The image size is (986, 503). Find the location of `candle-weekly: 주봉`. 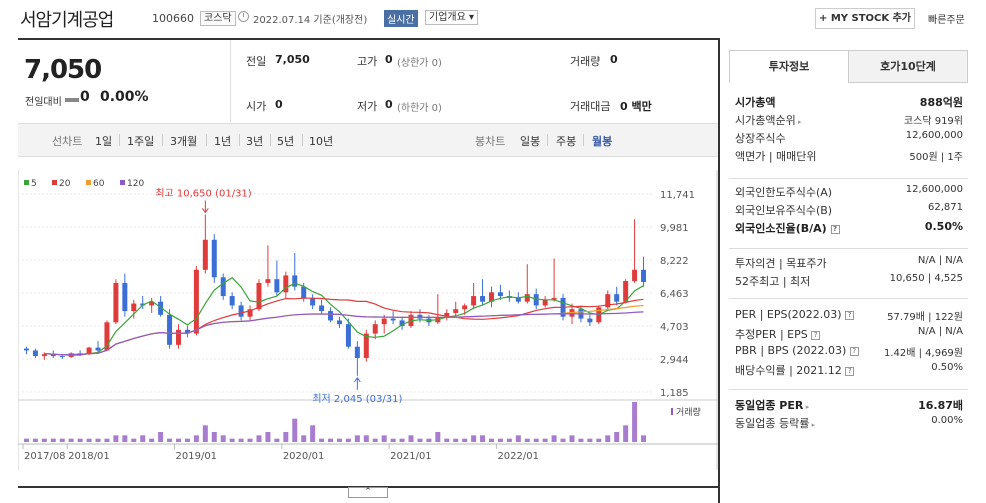

candle-weekly: 주봉 is located at coordinates (566, 141).